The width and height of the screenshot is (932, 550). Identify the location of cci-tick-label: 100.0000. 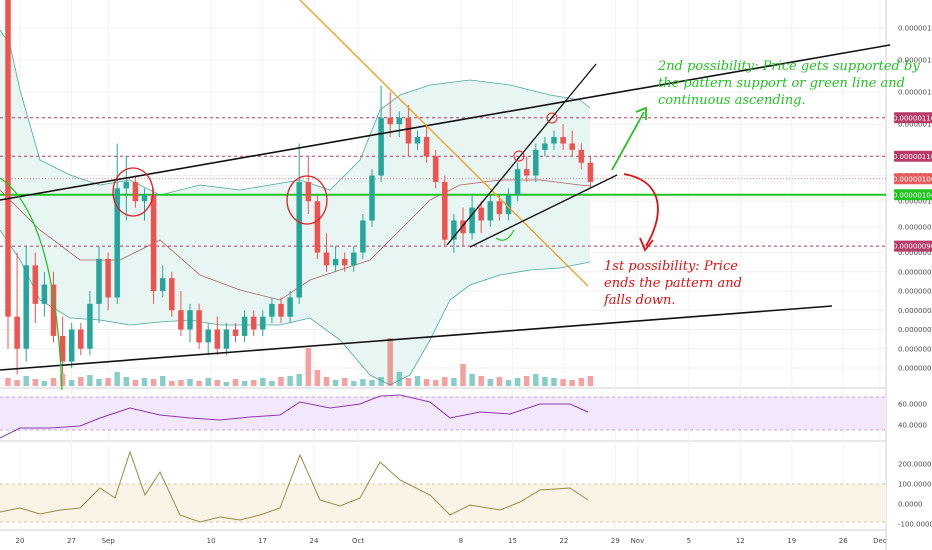
(914, 485).